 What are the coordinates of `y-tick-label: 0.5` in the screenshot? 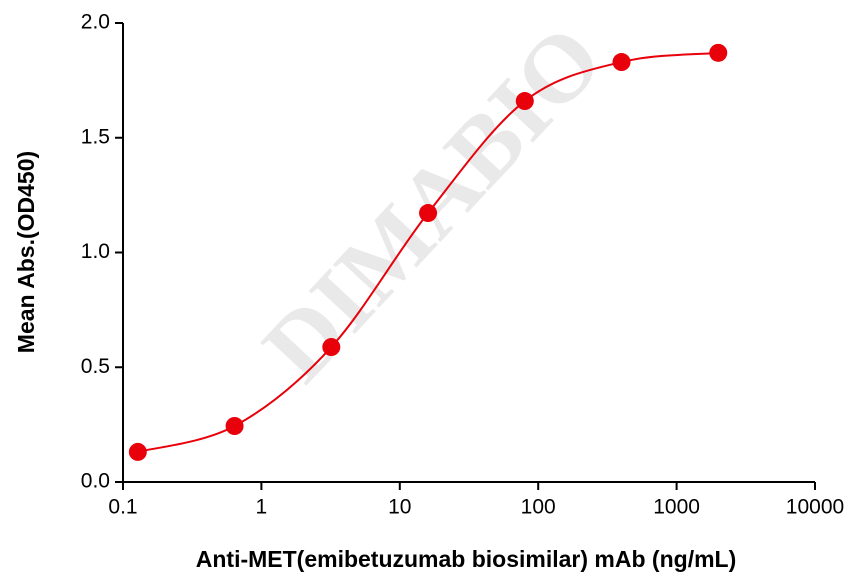 It's located at (95, 366).